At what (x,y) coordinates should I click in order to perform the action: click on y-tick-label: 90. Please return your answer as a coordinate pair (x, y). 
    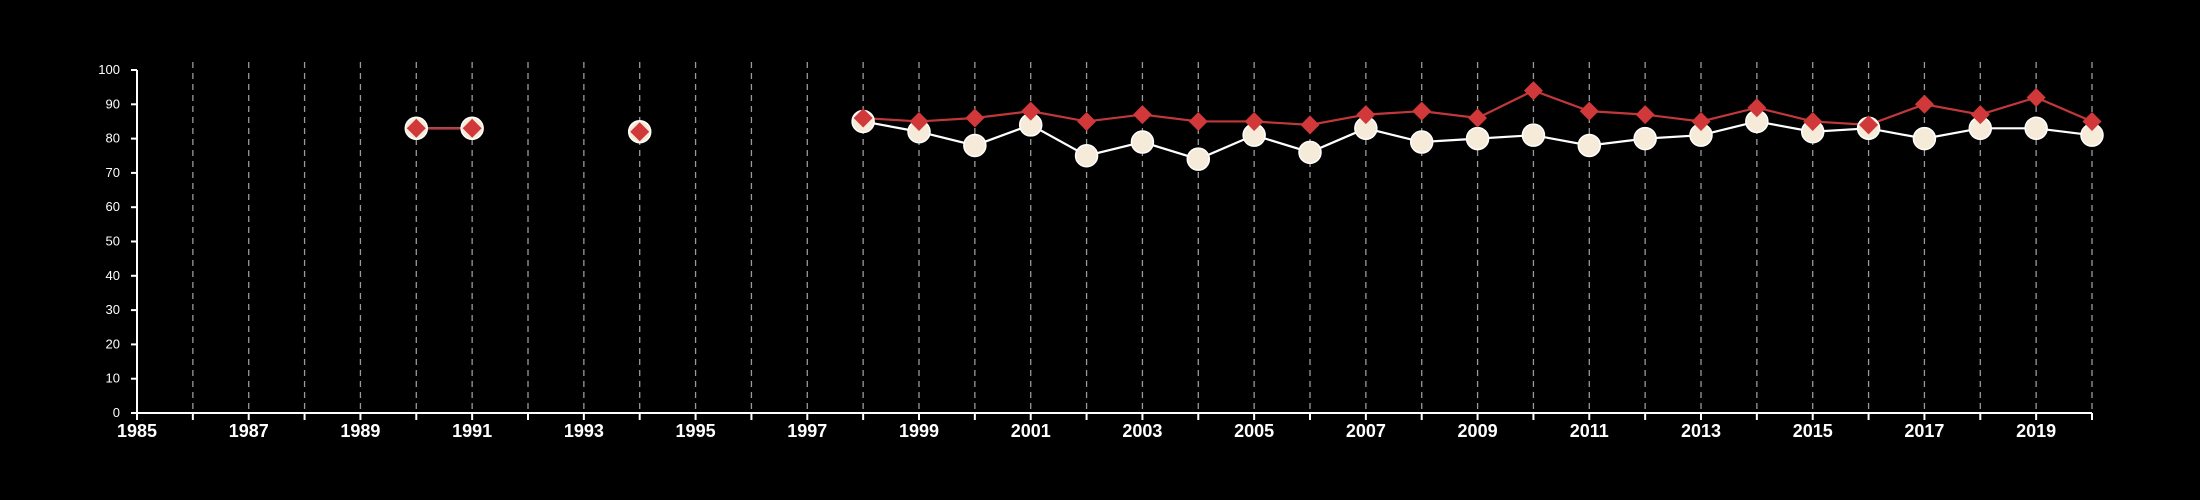
    Looking at the image, I should click on (113, 103).